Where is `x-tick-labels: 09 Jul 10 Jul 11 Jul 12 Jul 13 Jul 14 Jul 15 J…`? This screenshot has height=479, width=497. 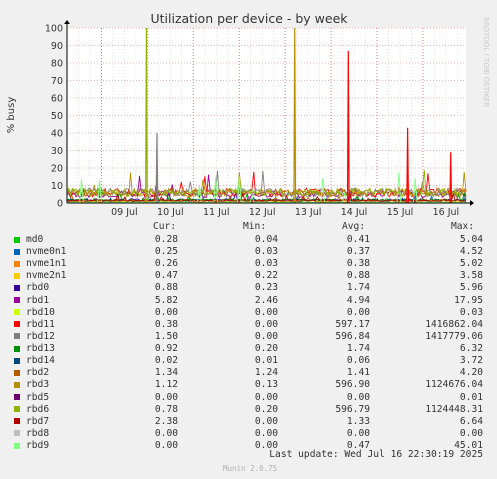
x-tick-labels: 09 Jul 10 Jul 11 Jul 12 Jul 13 Jul 14 Jul 15 J… is located at coordinates (285, 212).